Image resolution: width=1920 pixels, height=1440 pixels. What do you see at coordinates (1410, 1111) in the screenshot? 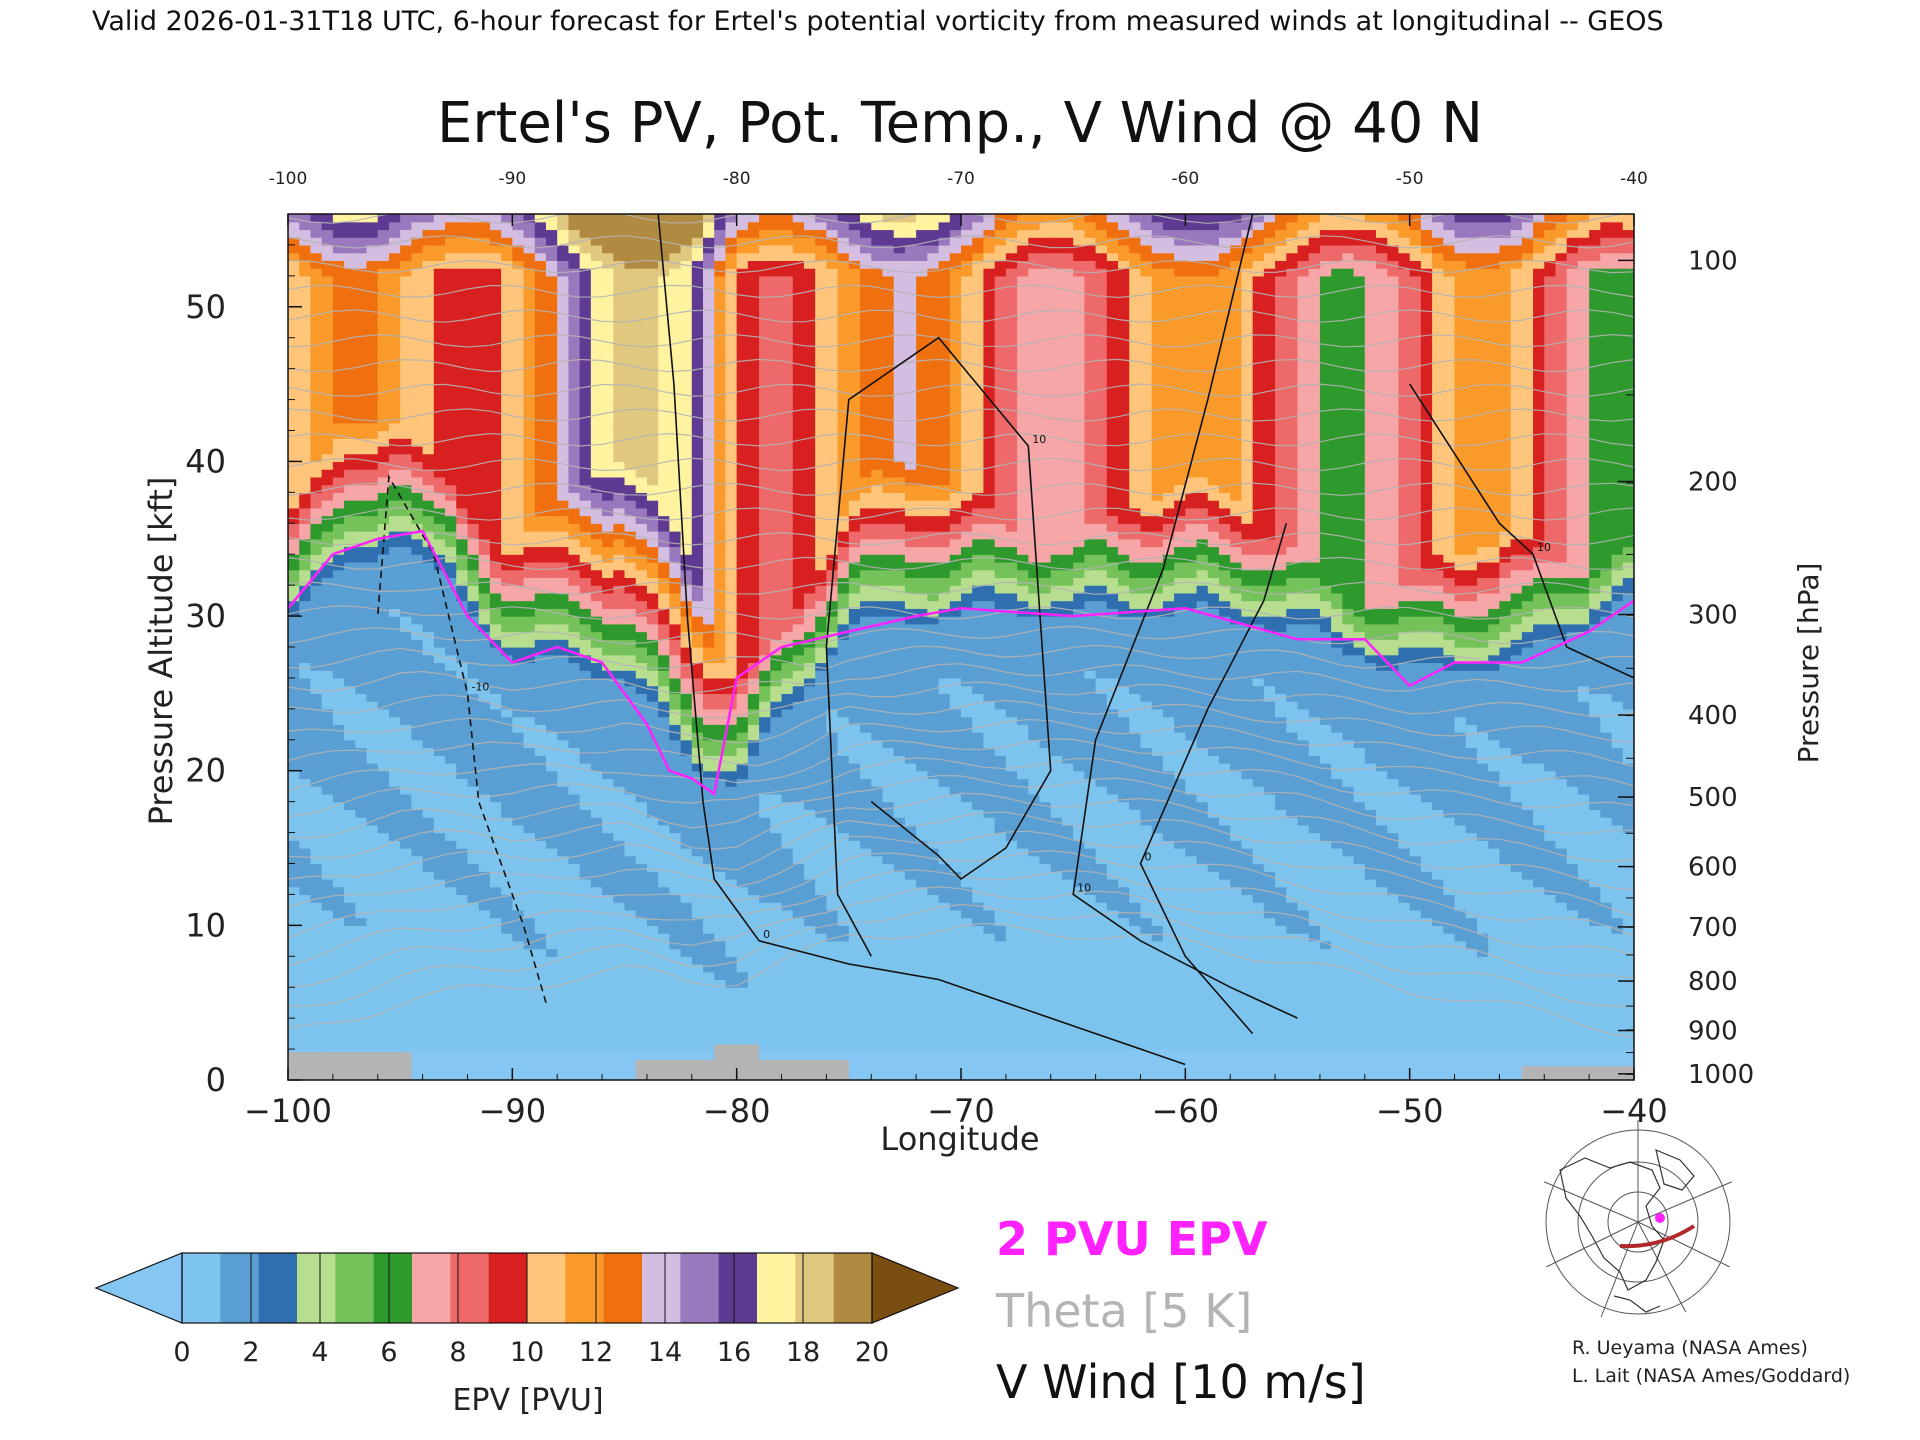
I see `x-tick-label: −50` at bounding box center [1410, 1111].